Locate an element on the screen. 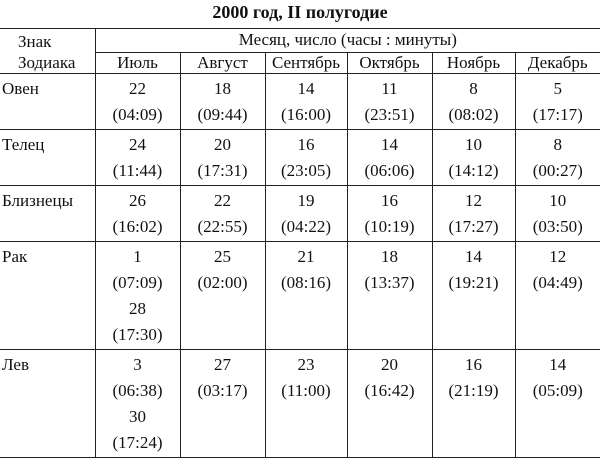 The width and height of the screenshot is (600, 458). group-header: Месяц, число (часы : минуты) is located at coordinates (347, 41).